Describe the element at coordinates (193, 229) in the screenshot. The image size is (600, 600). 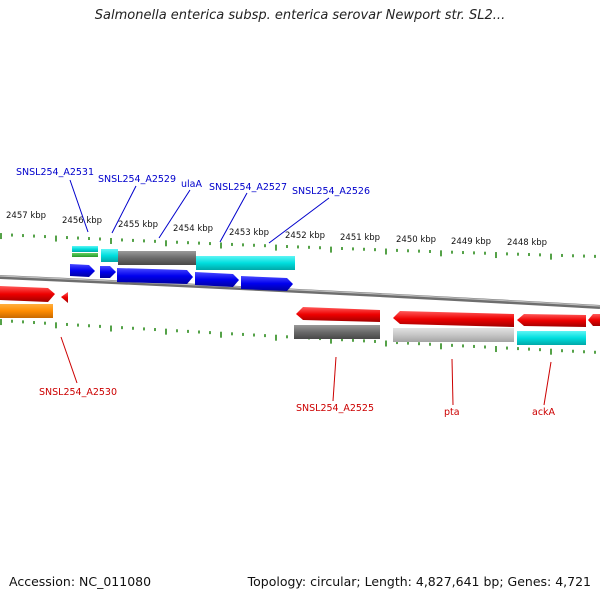
I see `kbp-label: 2454 kbp` at that location.